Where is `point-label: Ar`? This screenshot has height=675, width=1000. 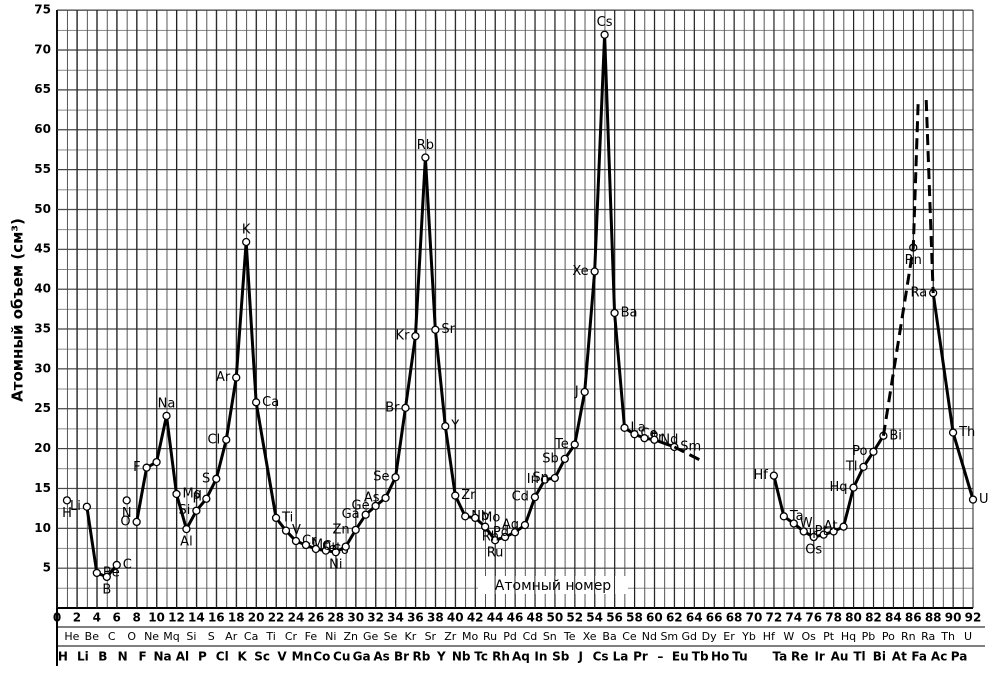 point-label: Ar is located at coordinates (223, 377).